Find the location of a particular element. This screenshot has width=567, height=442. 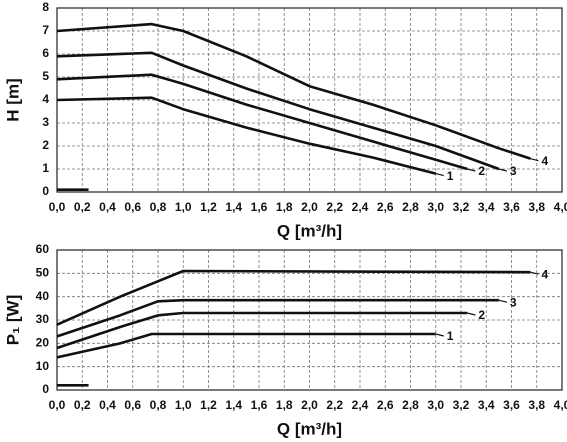

y-tick-label: 3 is located at coordinates (45, 122).